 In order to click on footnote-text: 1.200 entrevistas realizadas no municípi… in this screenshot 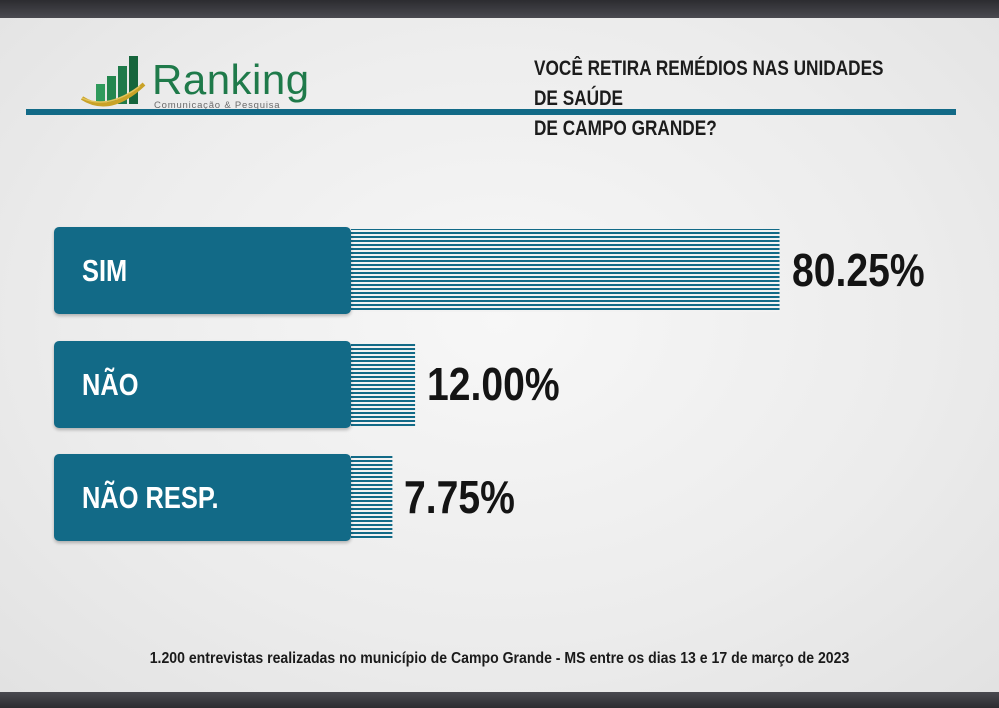, I will do `click(499, 658)`.